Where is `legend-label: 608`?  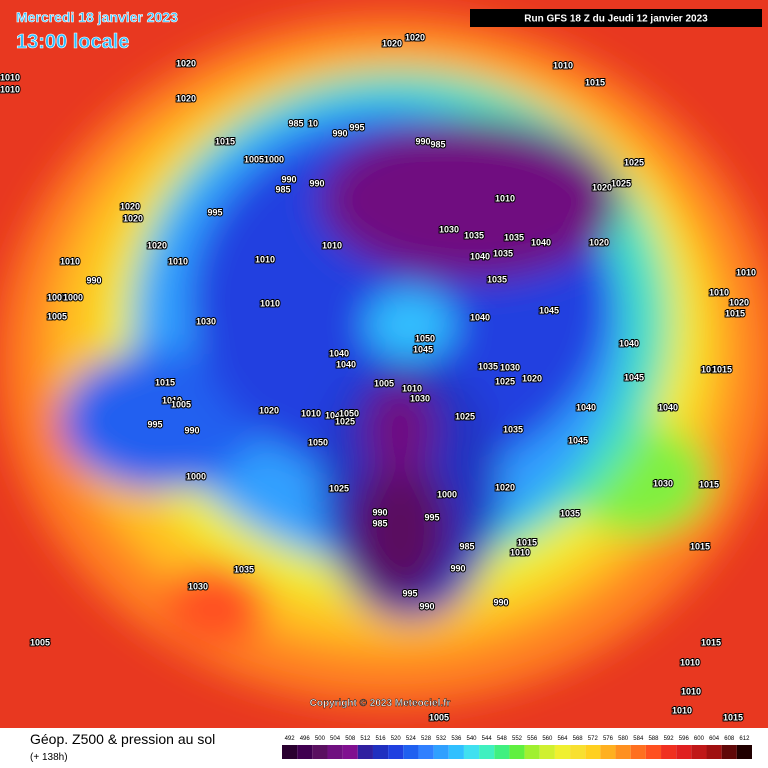 legend-label: 608 is located at coordinates (729, 739).